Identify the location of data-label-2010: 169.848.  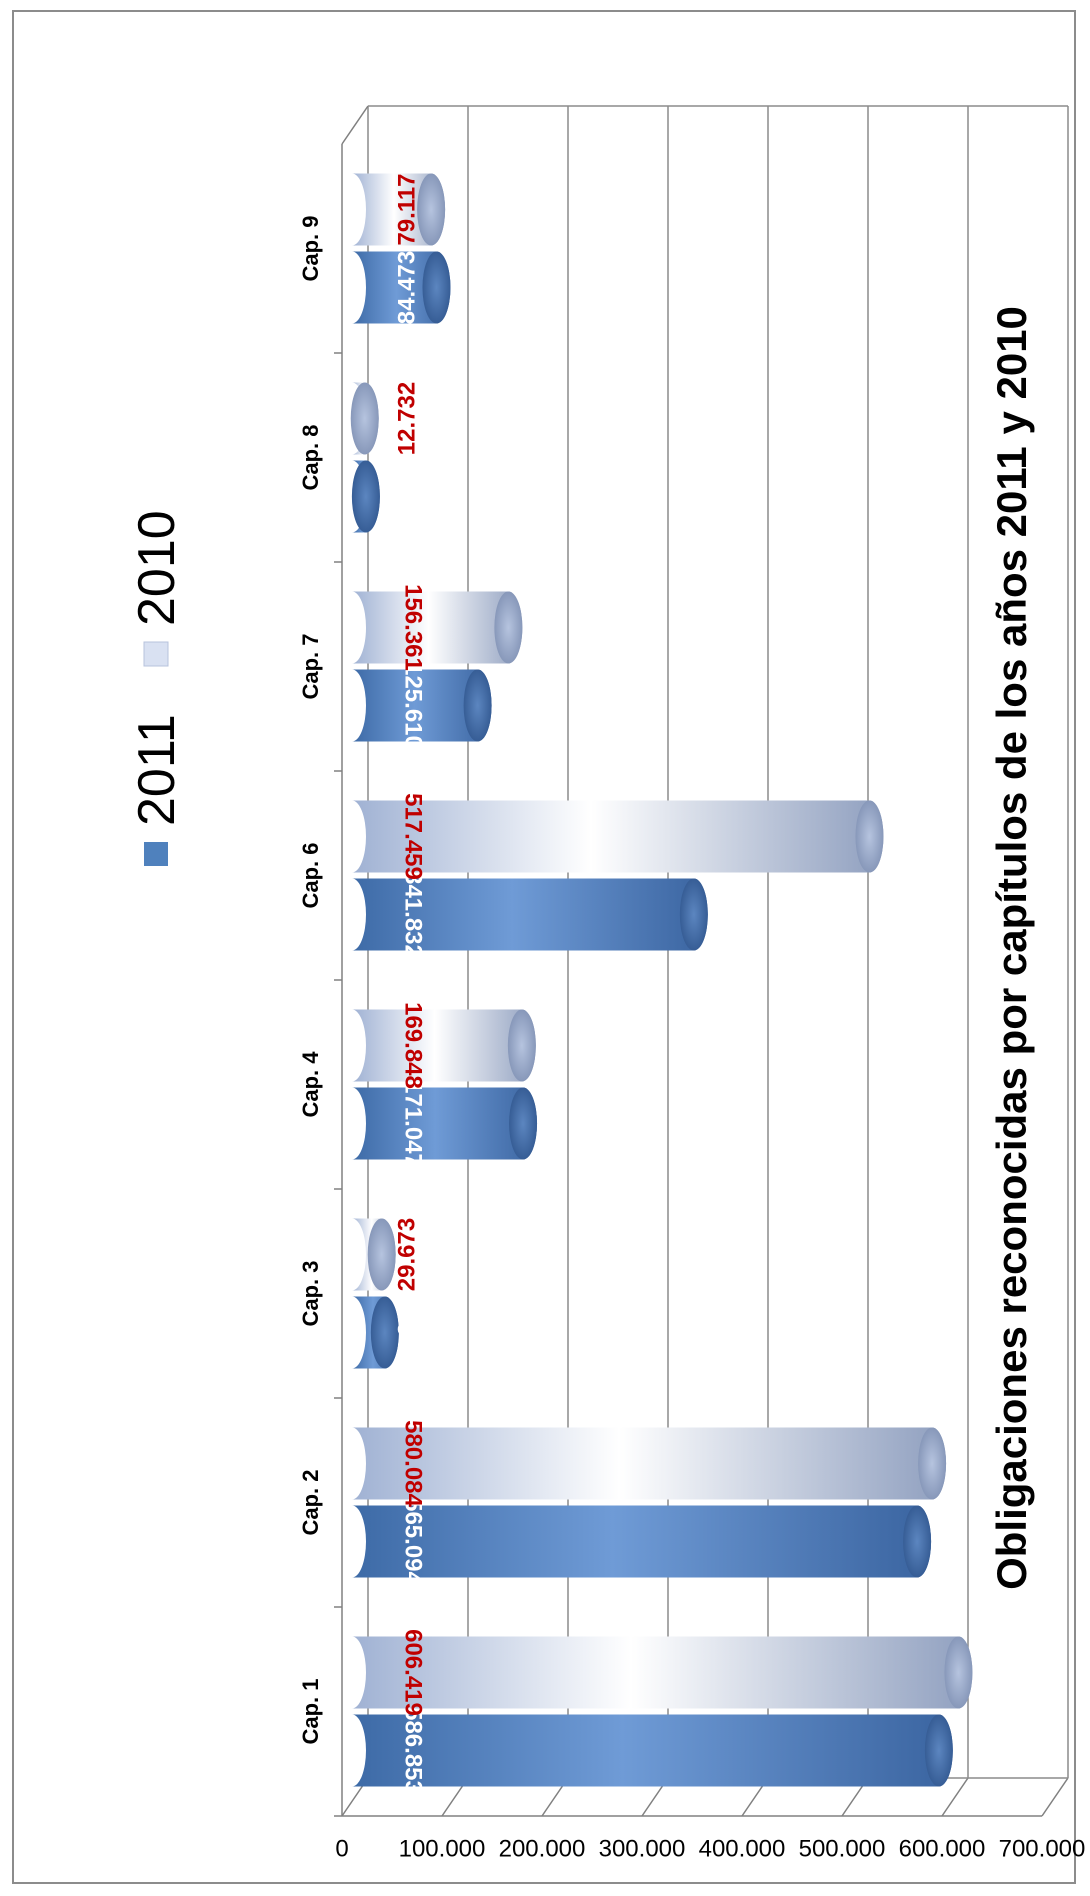
(413, 1045).